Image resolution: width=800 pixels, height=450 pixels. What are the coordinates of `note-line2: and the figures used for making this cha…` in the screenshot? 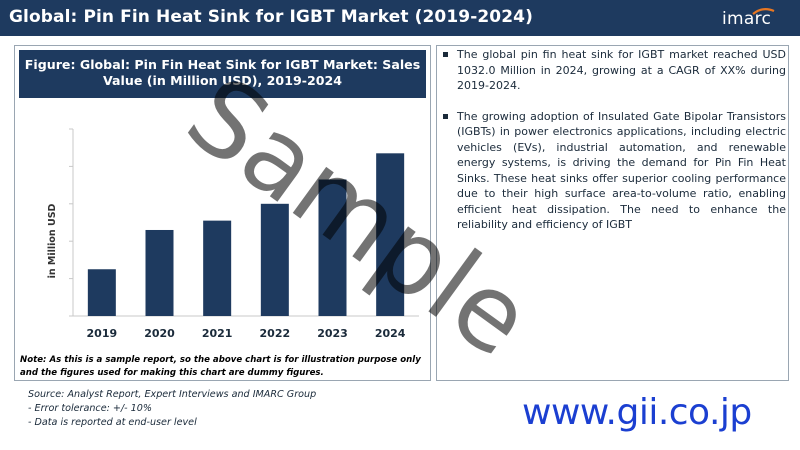 It's located at (172, 373).